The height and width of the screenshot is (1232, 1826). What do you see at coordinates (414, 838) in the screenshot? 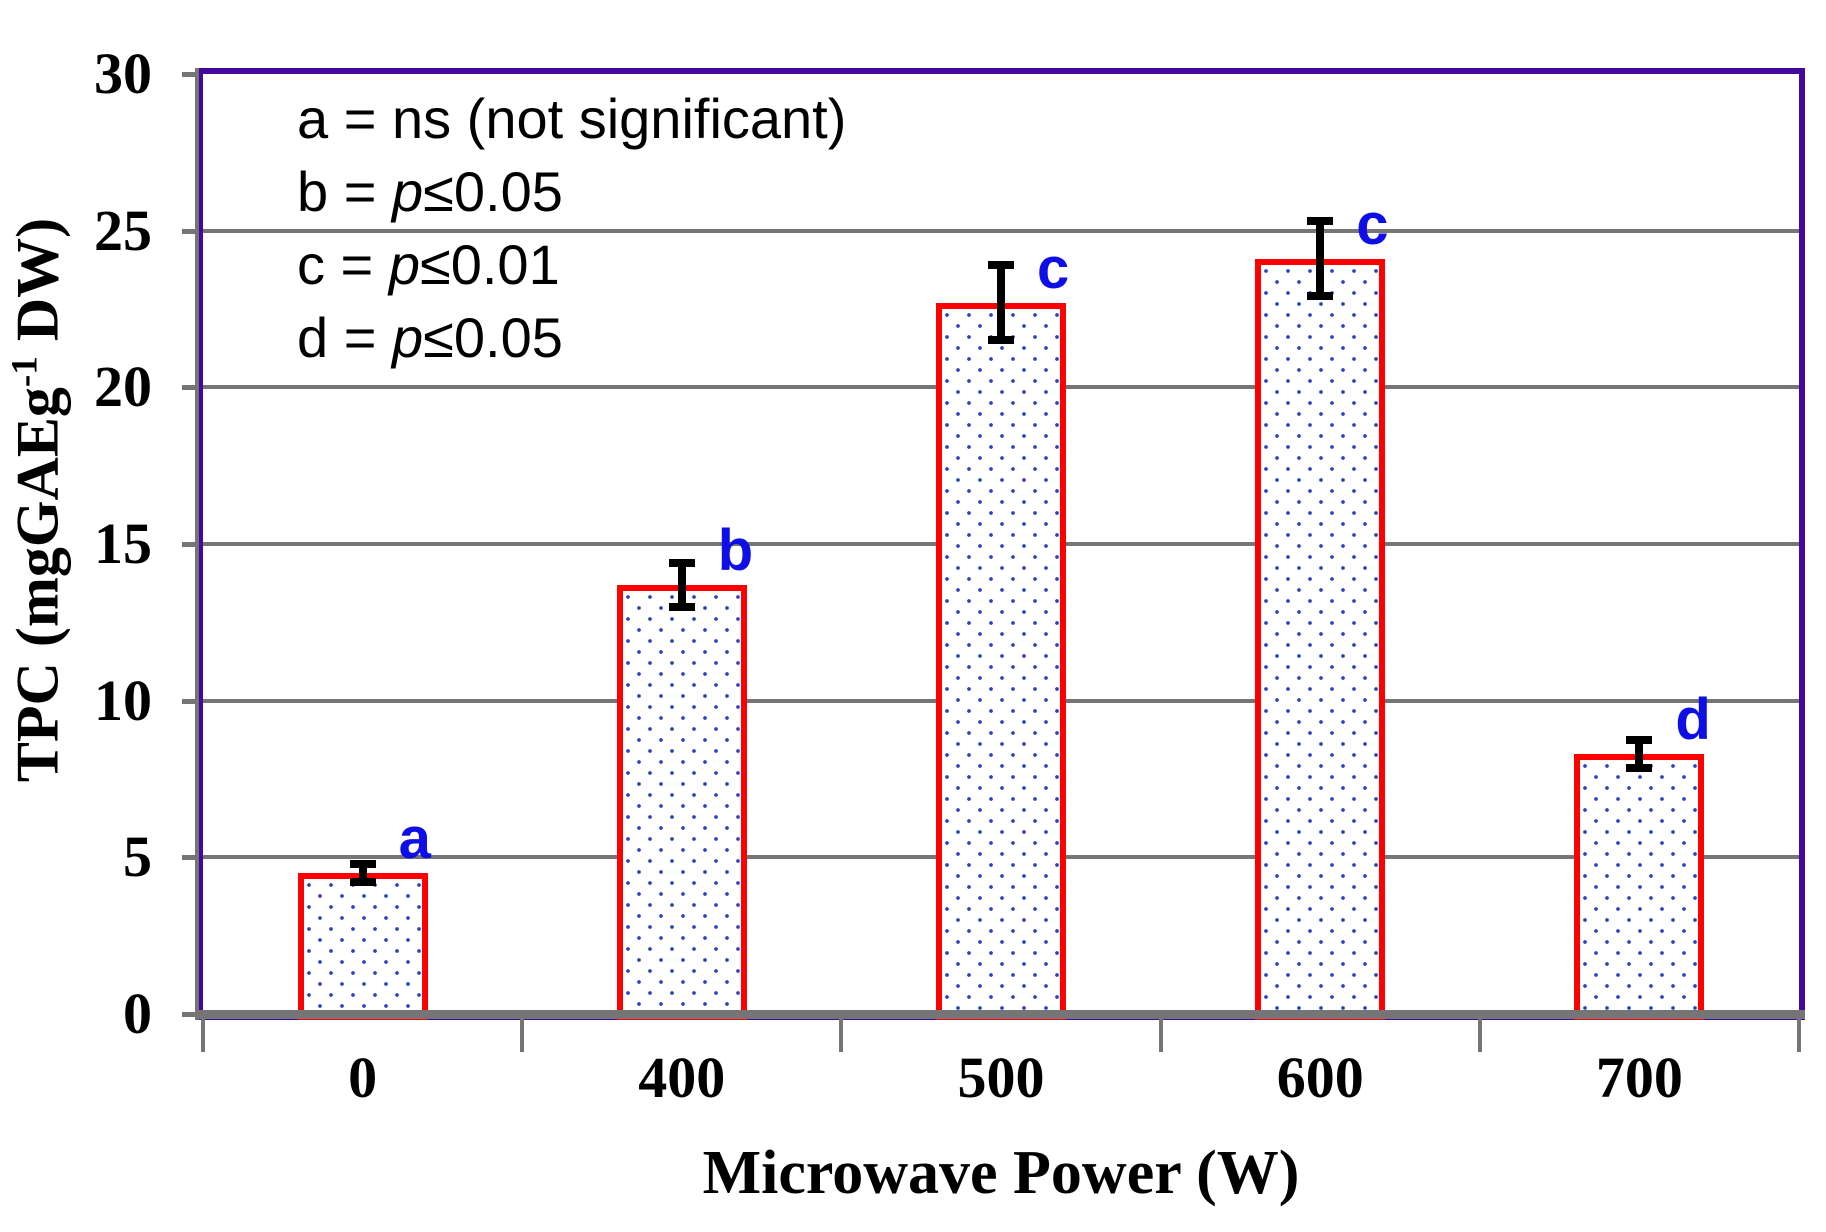
I see `significance-letter-a-0w: a` at bounding box center [414, 838].